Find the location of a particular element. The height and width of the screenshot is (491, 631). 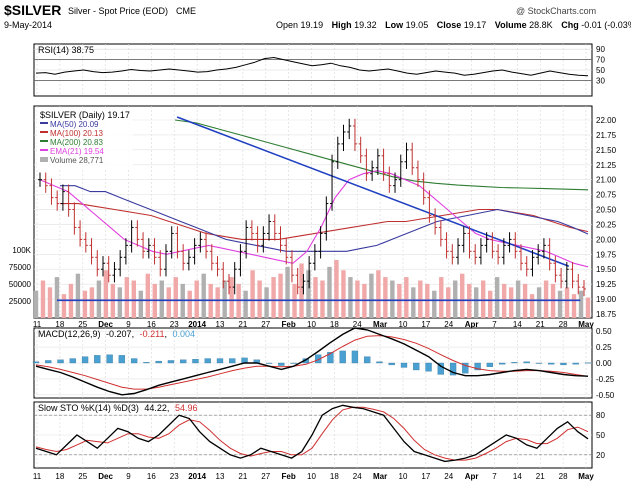

price-tick-label: 21.25 is located at coordinates (606, 165).